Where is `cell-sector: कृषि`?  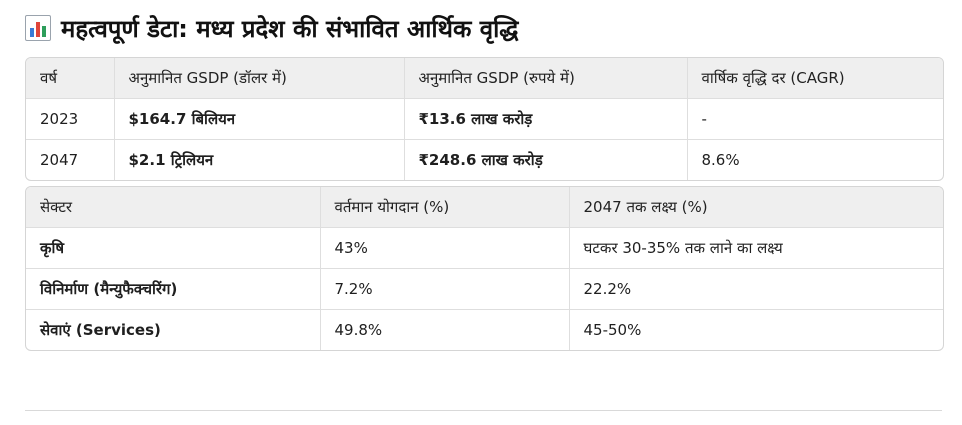 cell-sector: कृषि is located at coordinates (173, 248).